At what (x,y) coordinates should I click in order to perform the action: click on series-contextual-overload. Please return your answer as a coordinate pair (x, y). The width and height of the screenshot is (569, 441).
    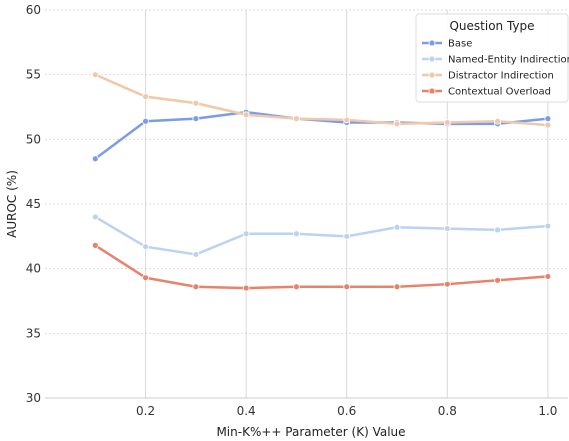
    Looking at the image, I should click on (321, 266).